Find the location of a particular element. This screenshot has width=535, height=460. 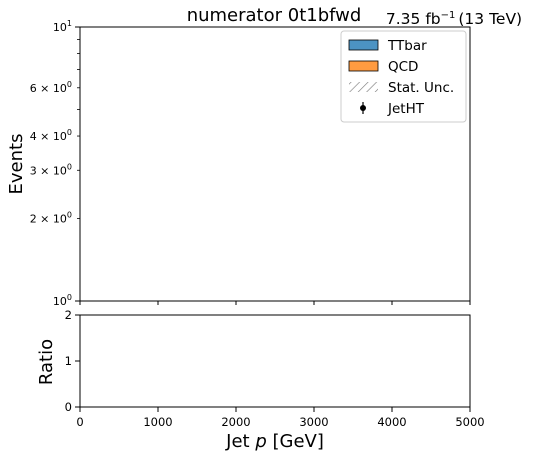

main-y-tick-label: 2 × 100 is located at coordinates (51, 218).